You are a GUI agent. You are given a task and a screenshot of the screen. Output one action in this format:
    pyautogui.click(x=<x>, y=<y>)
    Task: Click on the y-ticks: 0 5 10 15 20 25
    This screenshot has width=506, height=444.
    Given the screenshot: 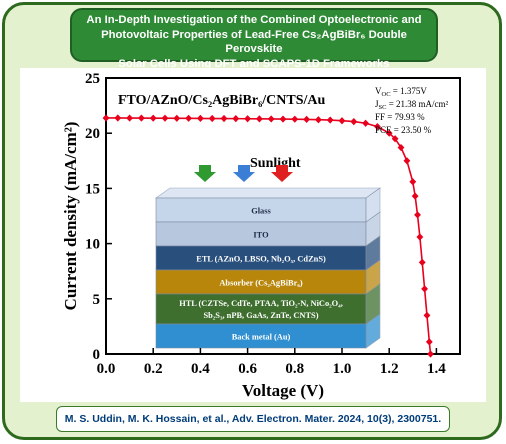 What is the action you would take?
    pyautogui.click(x=98, y=217)
    